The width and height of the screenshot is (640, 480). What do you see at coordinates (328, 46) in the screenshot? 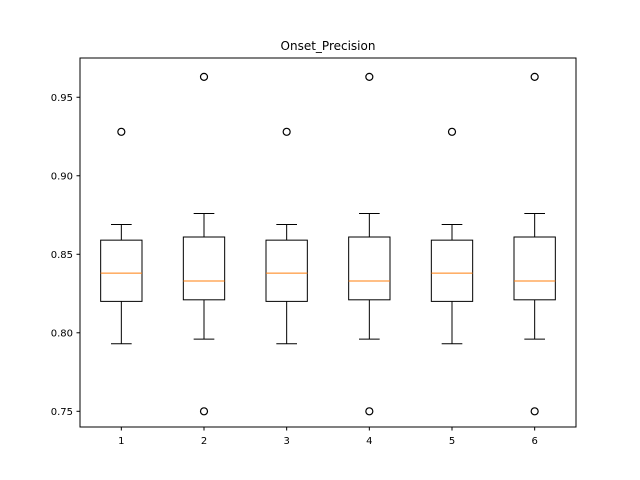
I see `chart-title: Onset_Precision` at bounding box center [328, 46].